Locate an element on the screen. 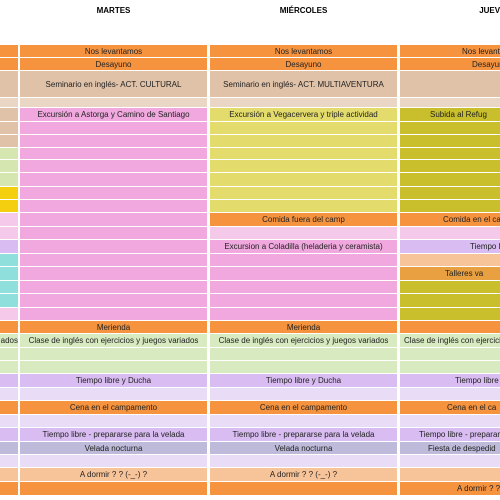 The image size is (500, 500). schedule-cell: Cena en el ca is located at coordinates (450, 407).